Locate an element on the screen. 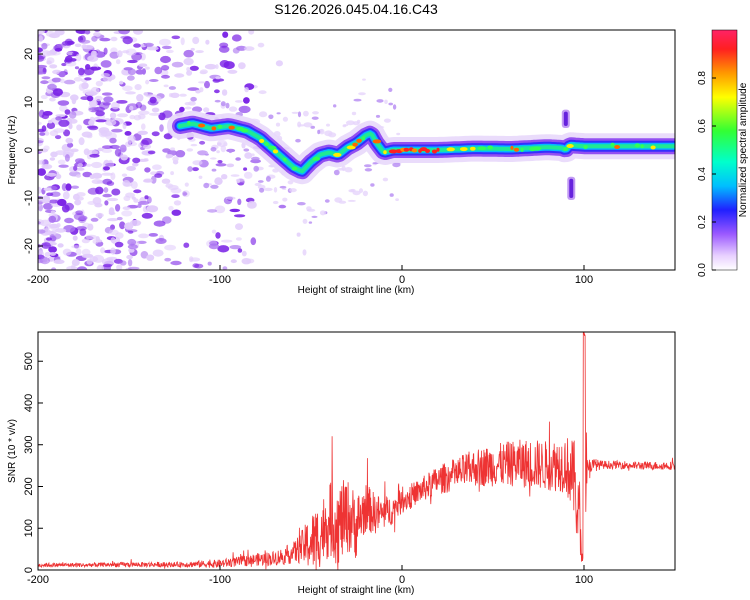 This screenshot has height=600, width=750. x-tick-label: 0 is located at coordinates (402, 580).